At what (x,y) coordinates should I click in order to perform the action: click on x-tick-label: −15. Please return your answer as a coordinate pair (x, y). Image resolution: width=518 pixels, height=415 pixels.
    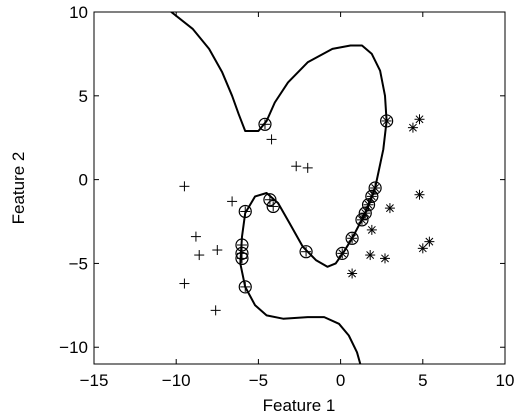
    Looking at the image, I should click on (94, 380).